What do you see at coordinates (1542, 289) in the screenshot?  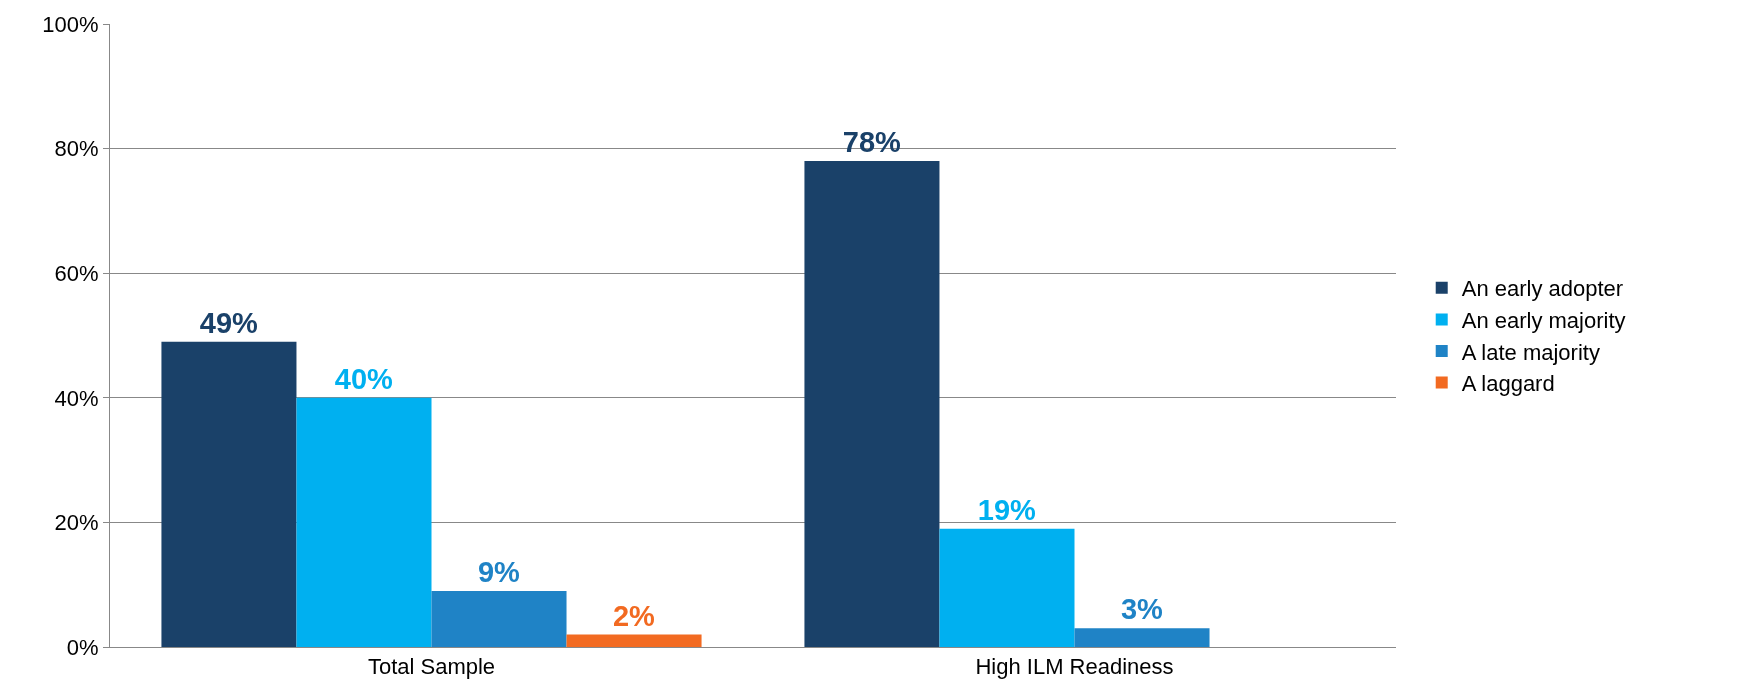 I see `legend-label: An early adopter` at bounding box center [1542, 289].